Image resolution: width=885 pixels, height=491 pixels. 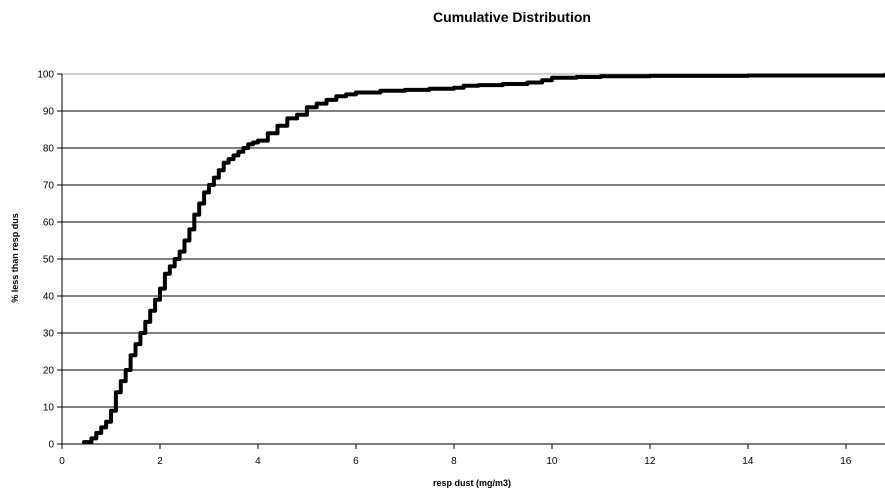 I want to click on y-tick-label: 70, so click(x=49, y=186).